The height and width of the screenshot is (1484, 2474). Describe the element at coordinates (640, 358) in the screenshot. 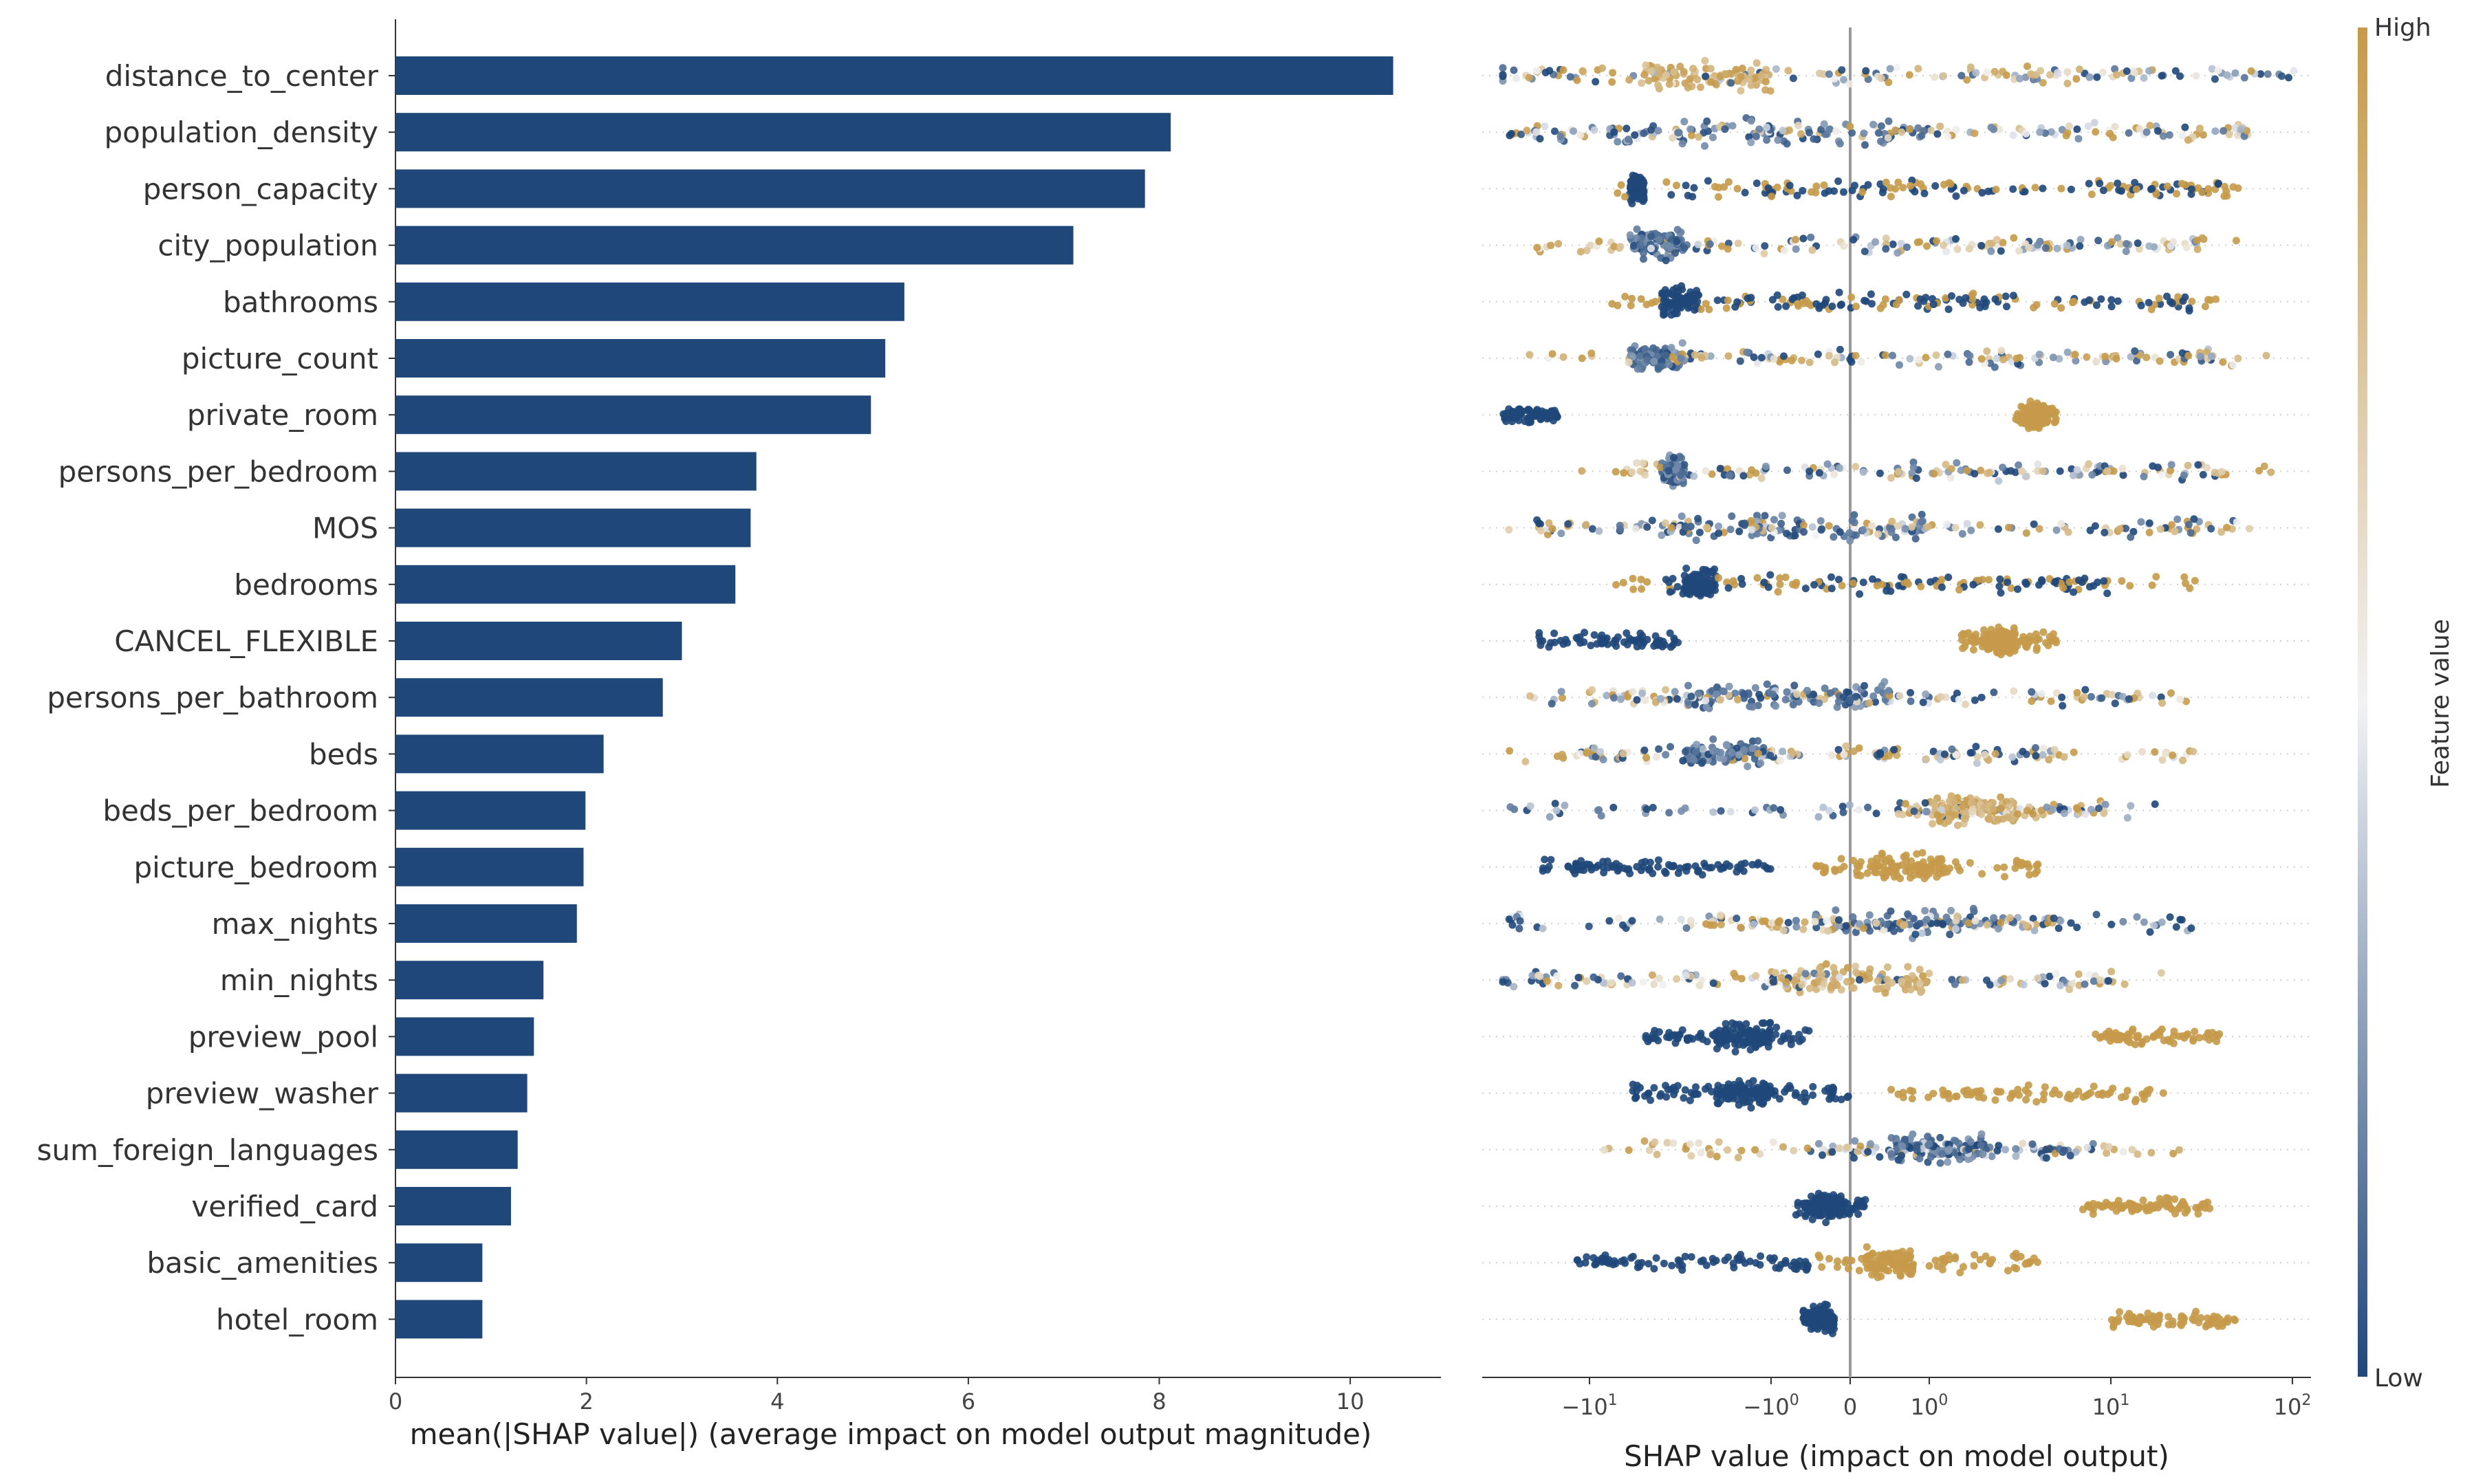

I see `bar-picture_count` at that location.